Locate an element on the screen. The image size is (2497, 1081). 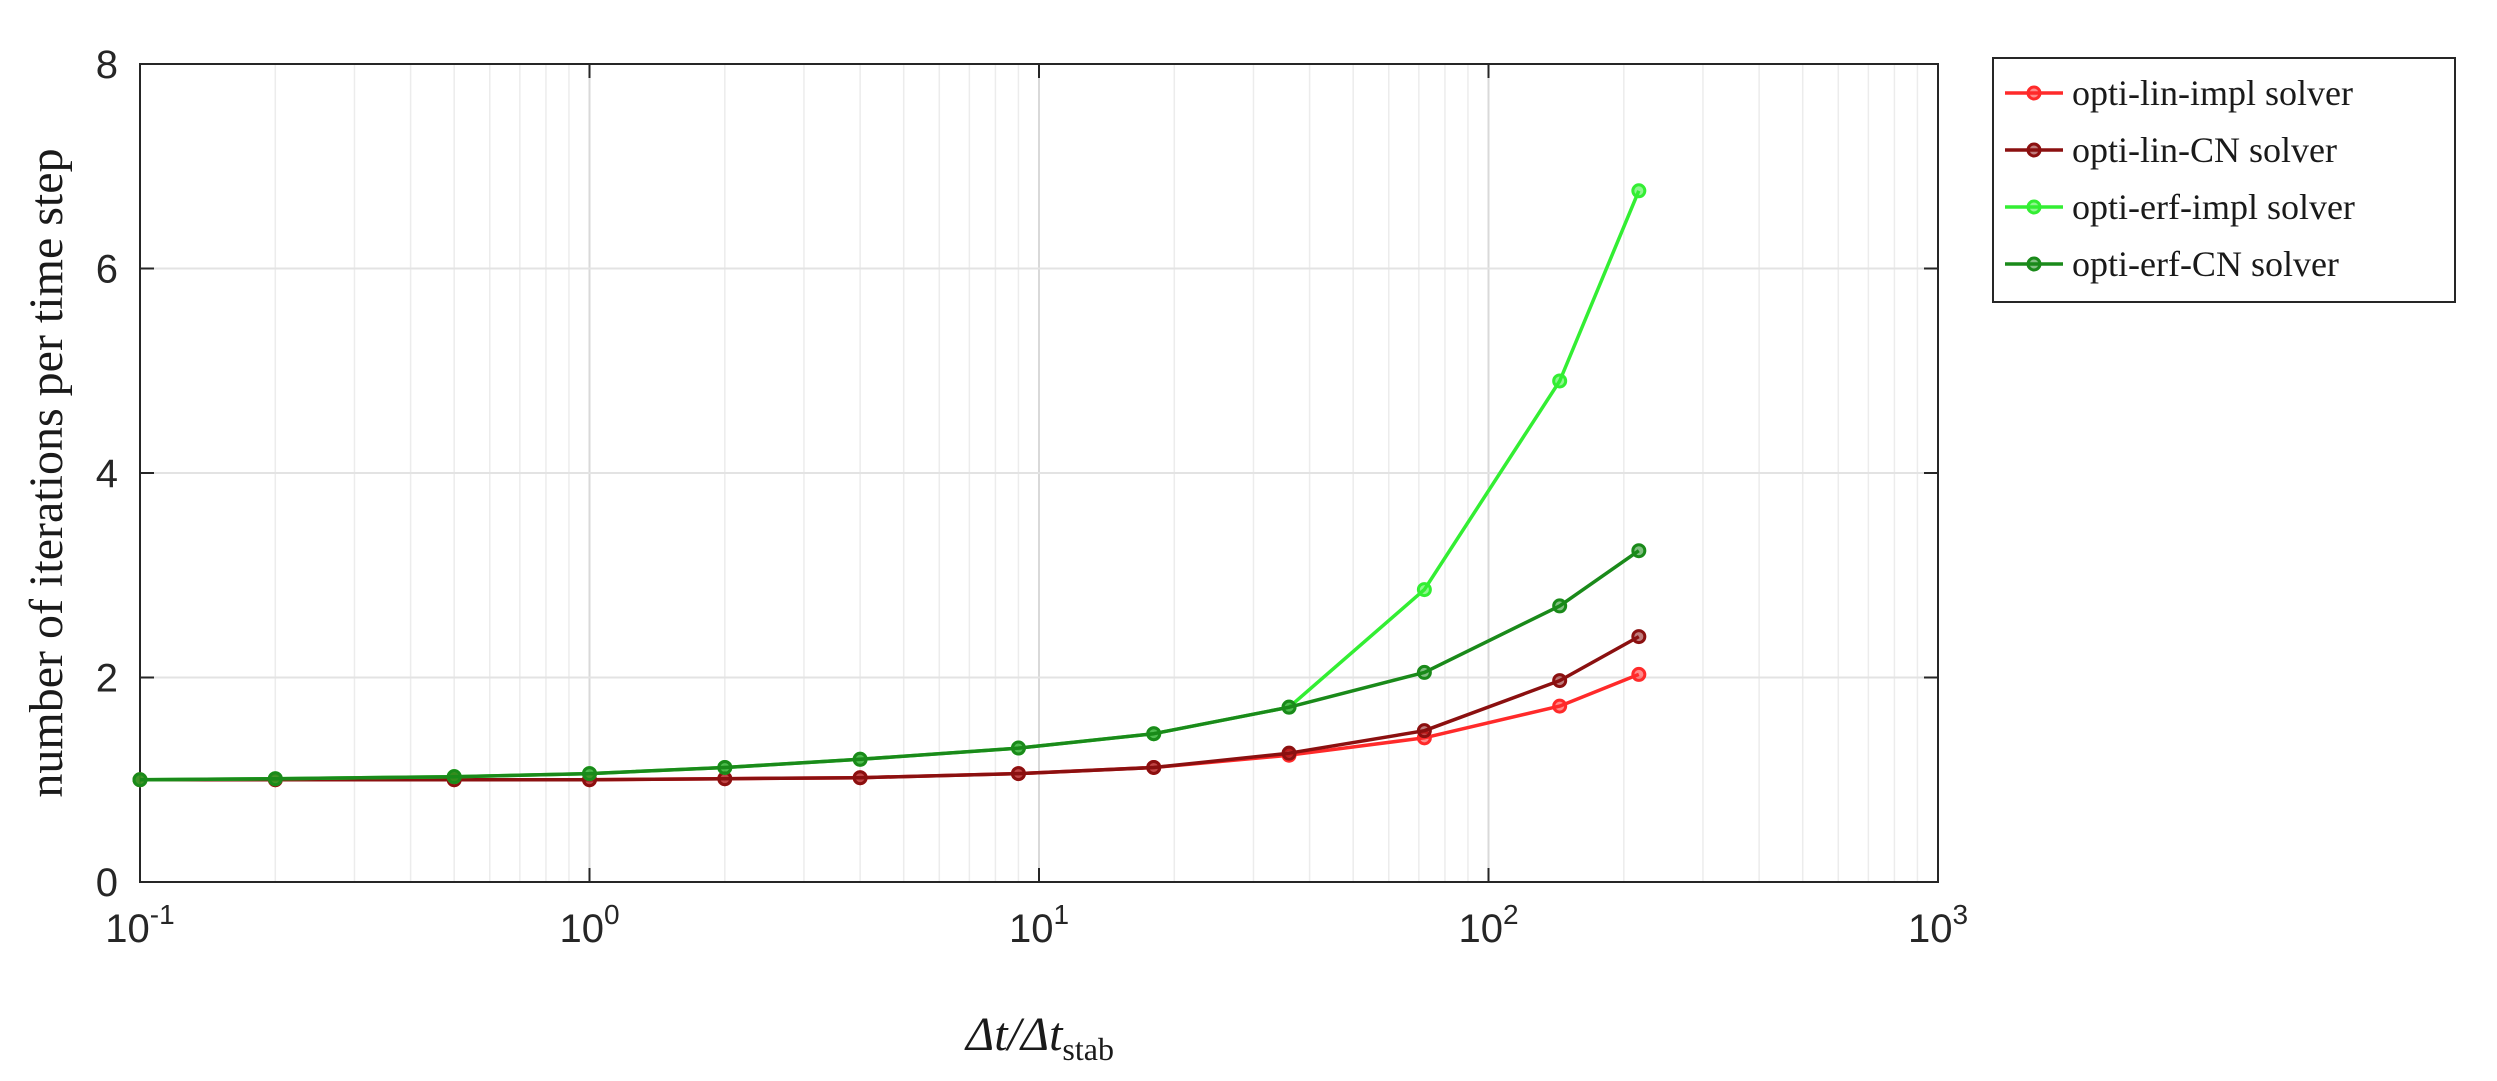
legend-box is located at coordinates (2224, 180).